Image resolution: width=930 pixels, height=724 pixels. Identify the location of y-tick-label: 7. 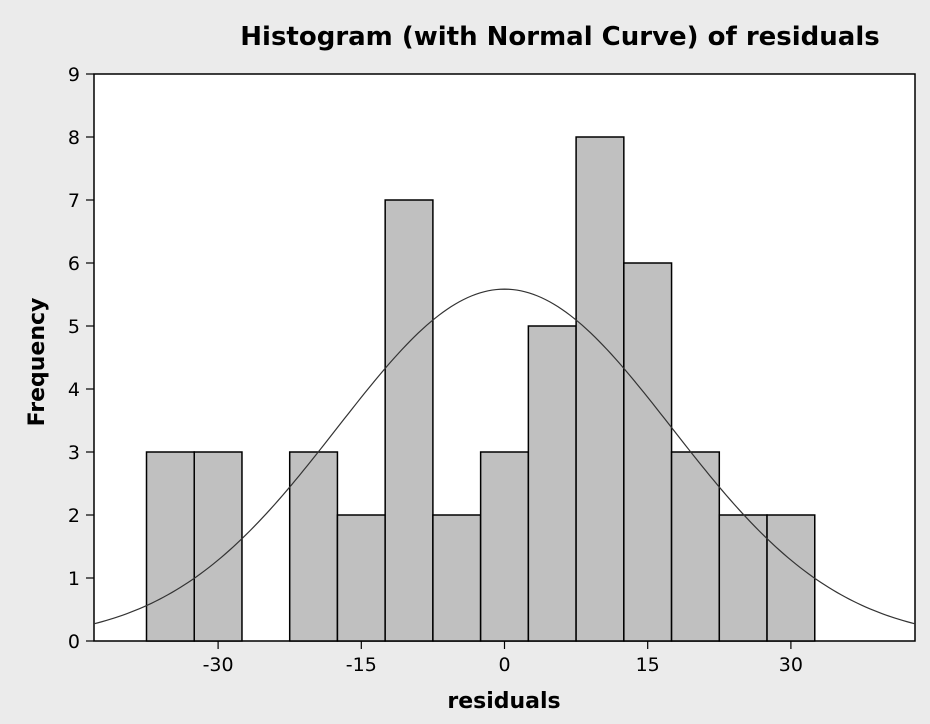
(74, 201).